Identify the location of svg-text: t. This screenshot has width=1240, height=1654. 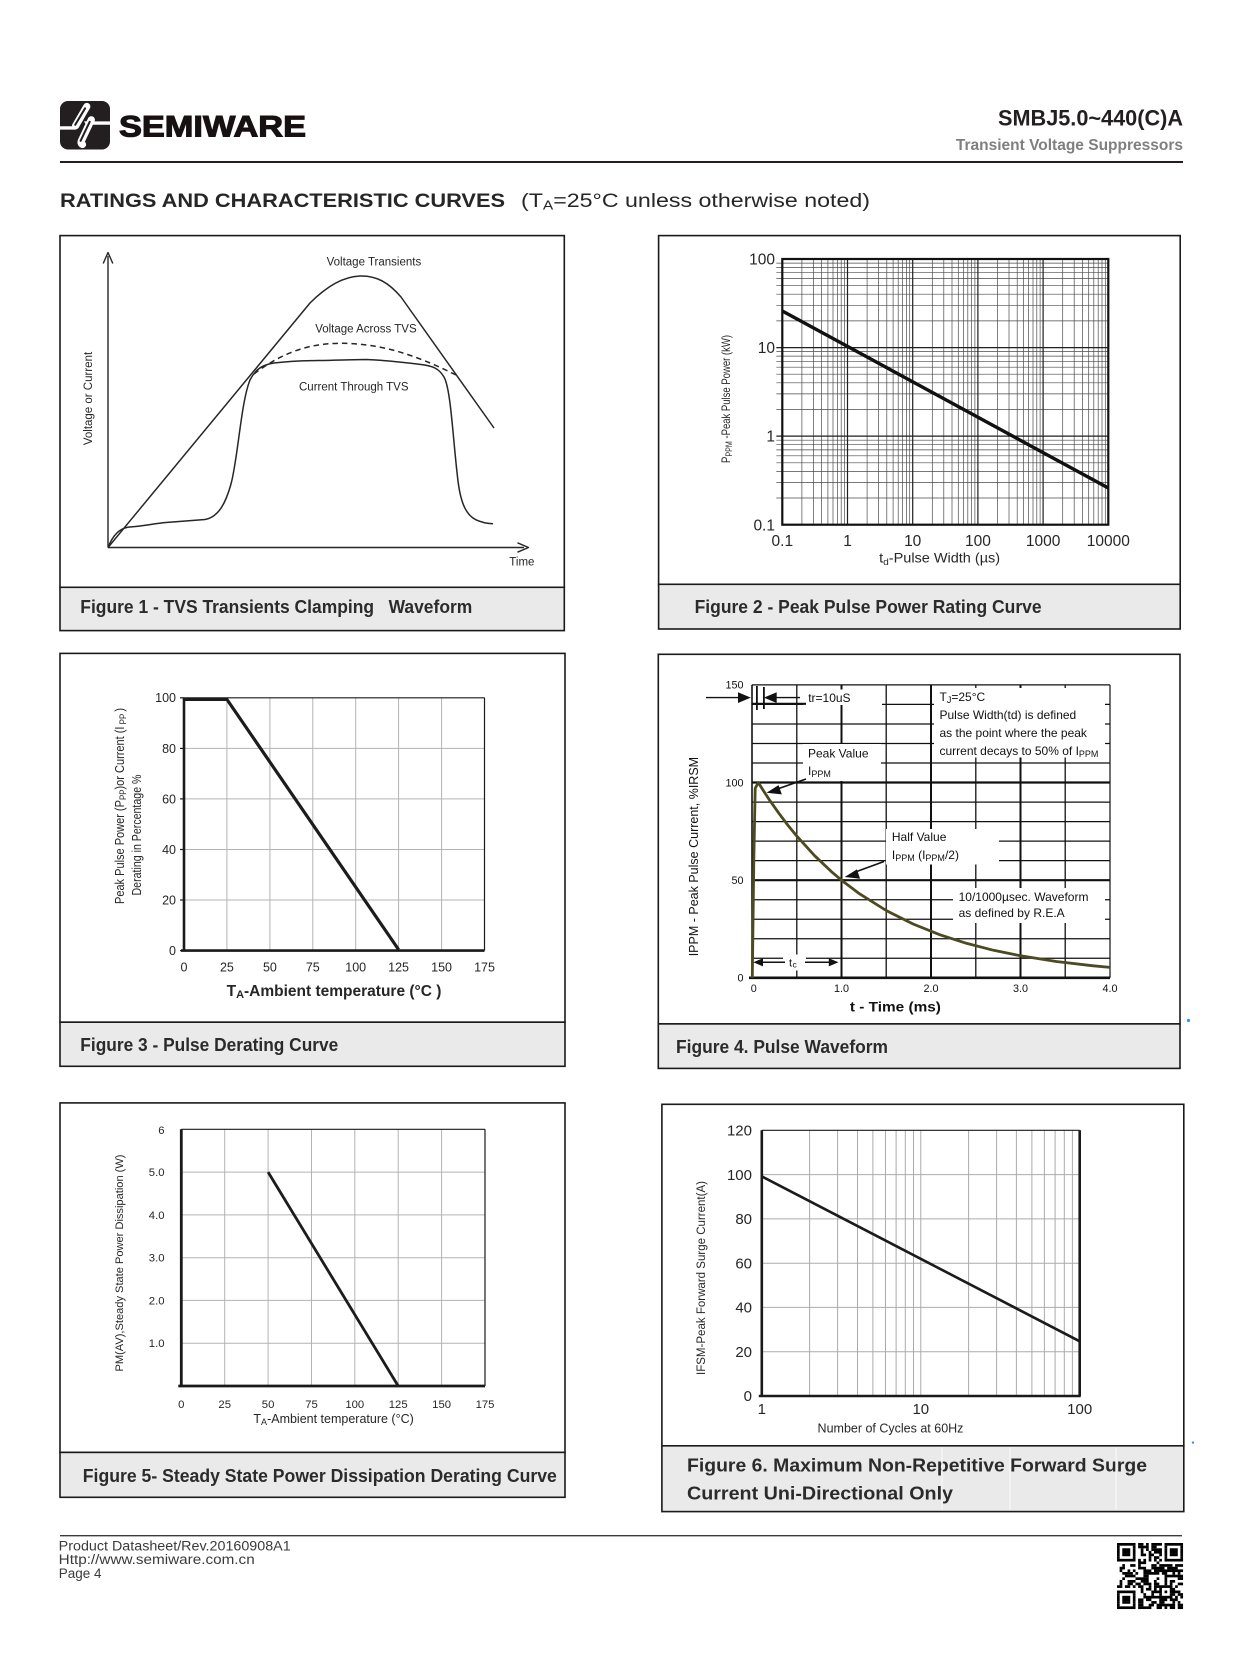
(790, 964).